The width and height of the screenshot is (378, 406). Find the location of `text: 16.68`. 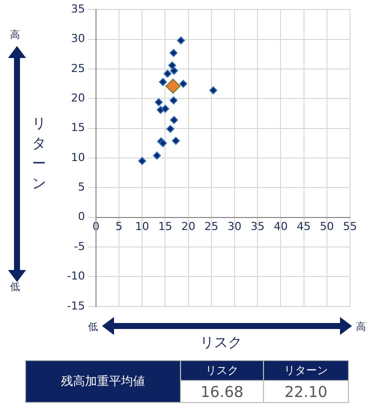

text: 16.68 is located at coordinates (222, 391).